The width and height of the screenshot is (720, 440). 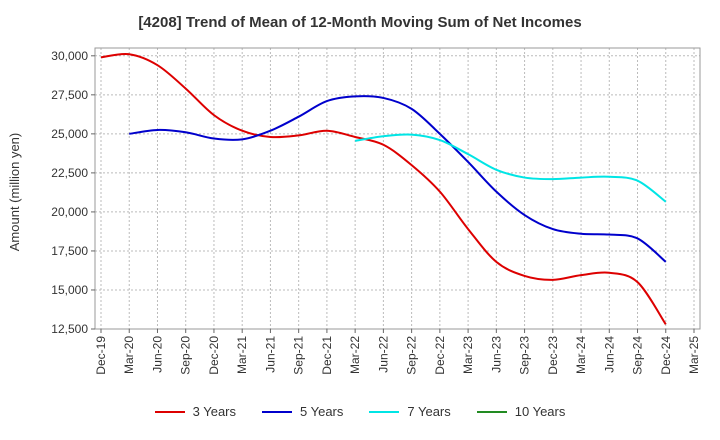 I want to click on x-tick-label: Jun-24, so click(x=609, y=354).